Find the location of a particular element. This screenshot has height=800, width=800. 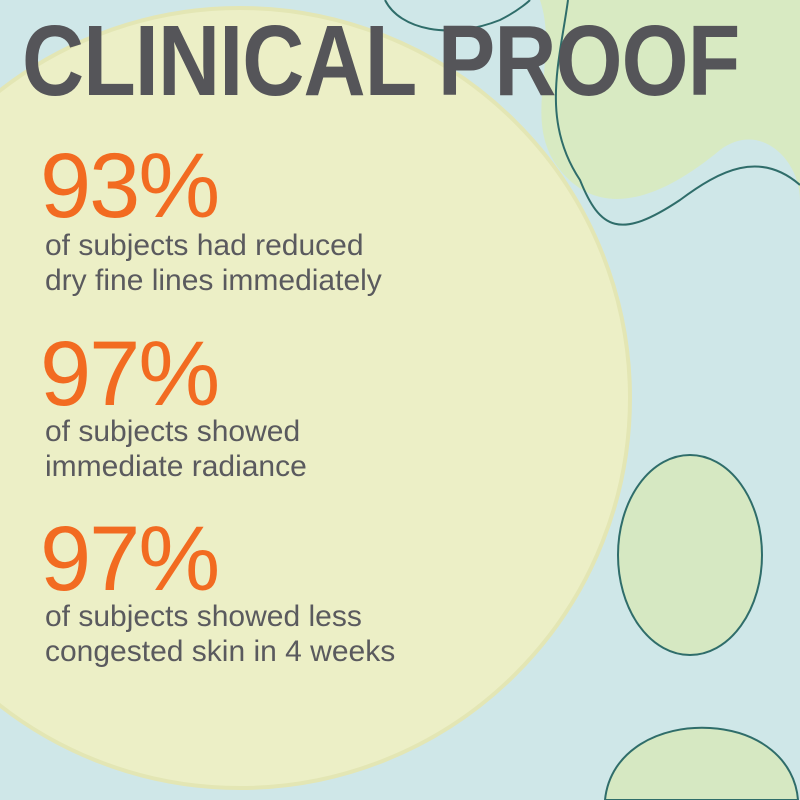

serum-blob-top is located at coordinates (670, 100).